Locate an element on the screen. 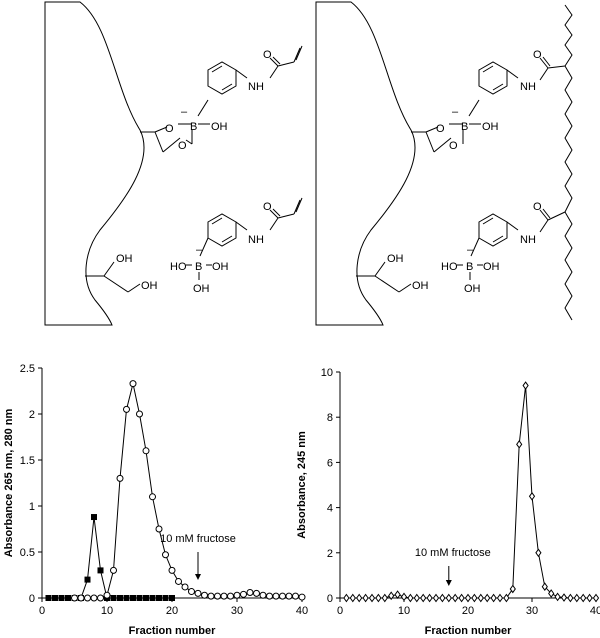  polymer-surface-curve is located at coordinates (365, 163).